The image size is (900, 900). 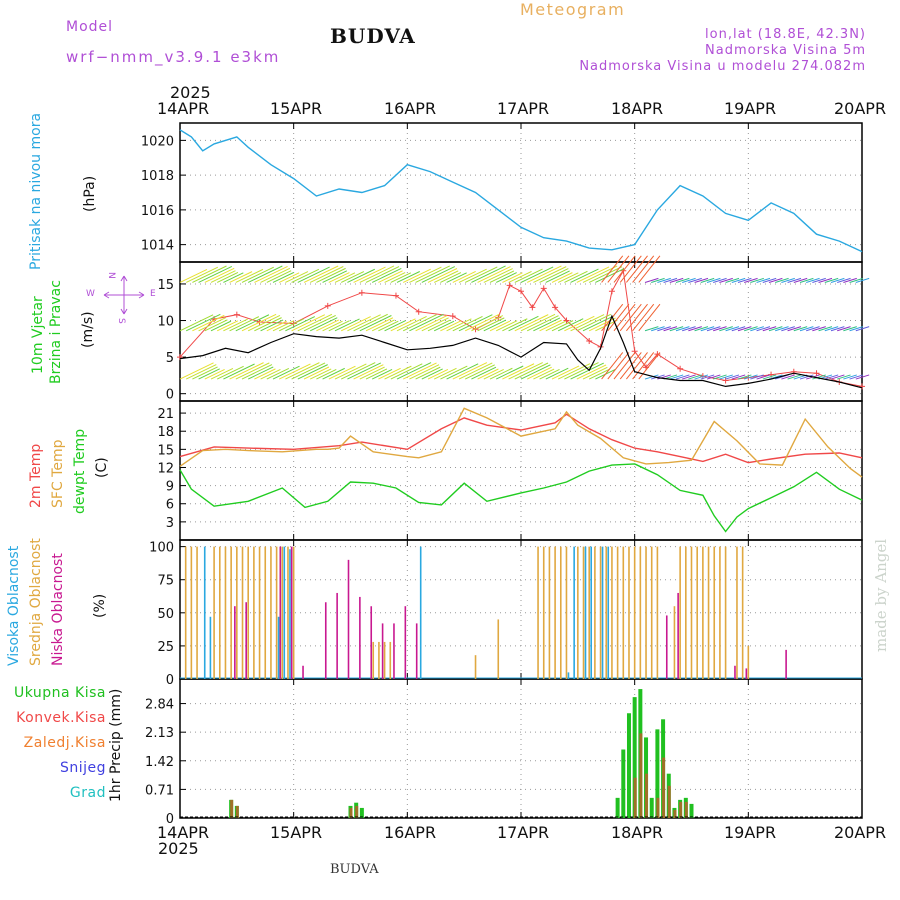 What do you see at coordinates (410, 832) in the screenshot?
I see `bottom-date-2: 16APR` at bounding box center [410, 832].